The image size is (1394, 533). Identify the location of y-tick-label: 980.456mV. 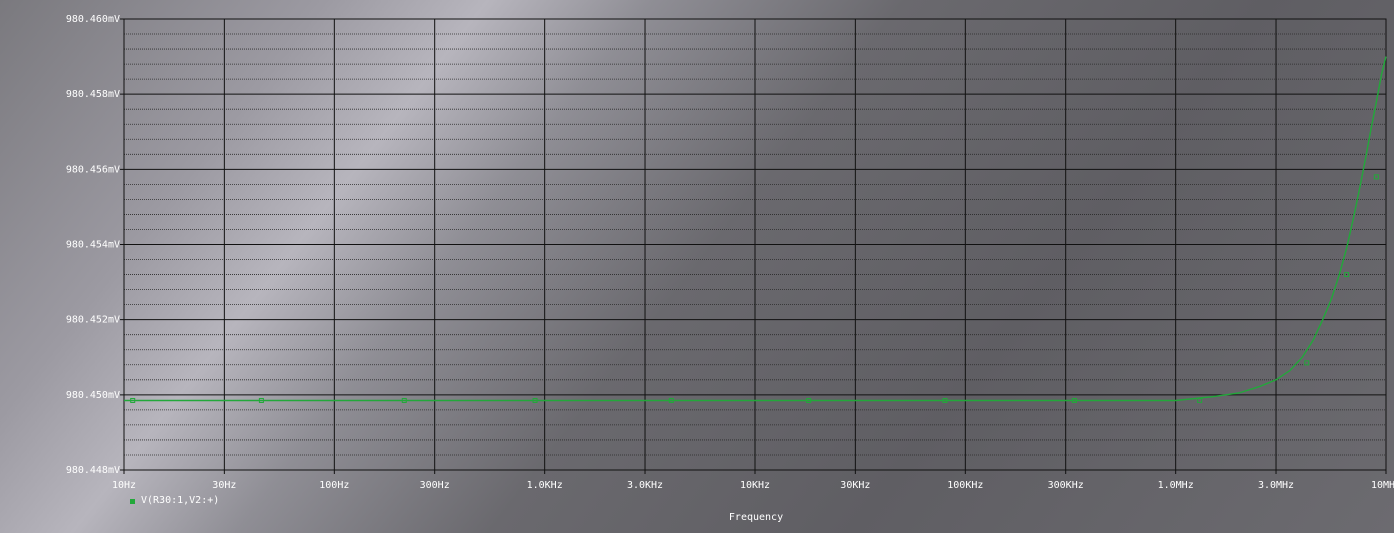
(93, 169).